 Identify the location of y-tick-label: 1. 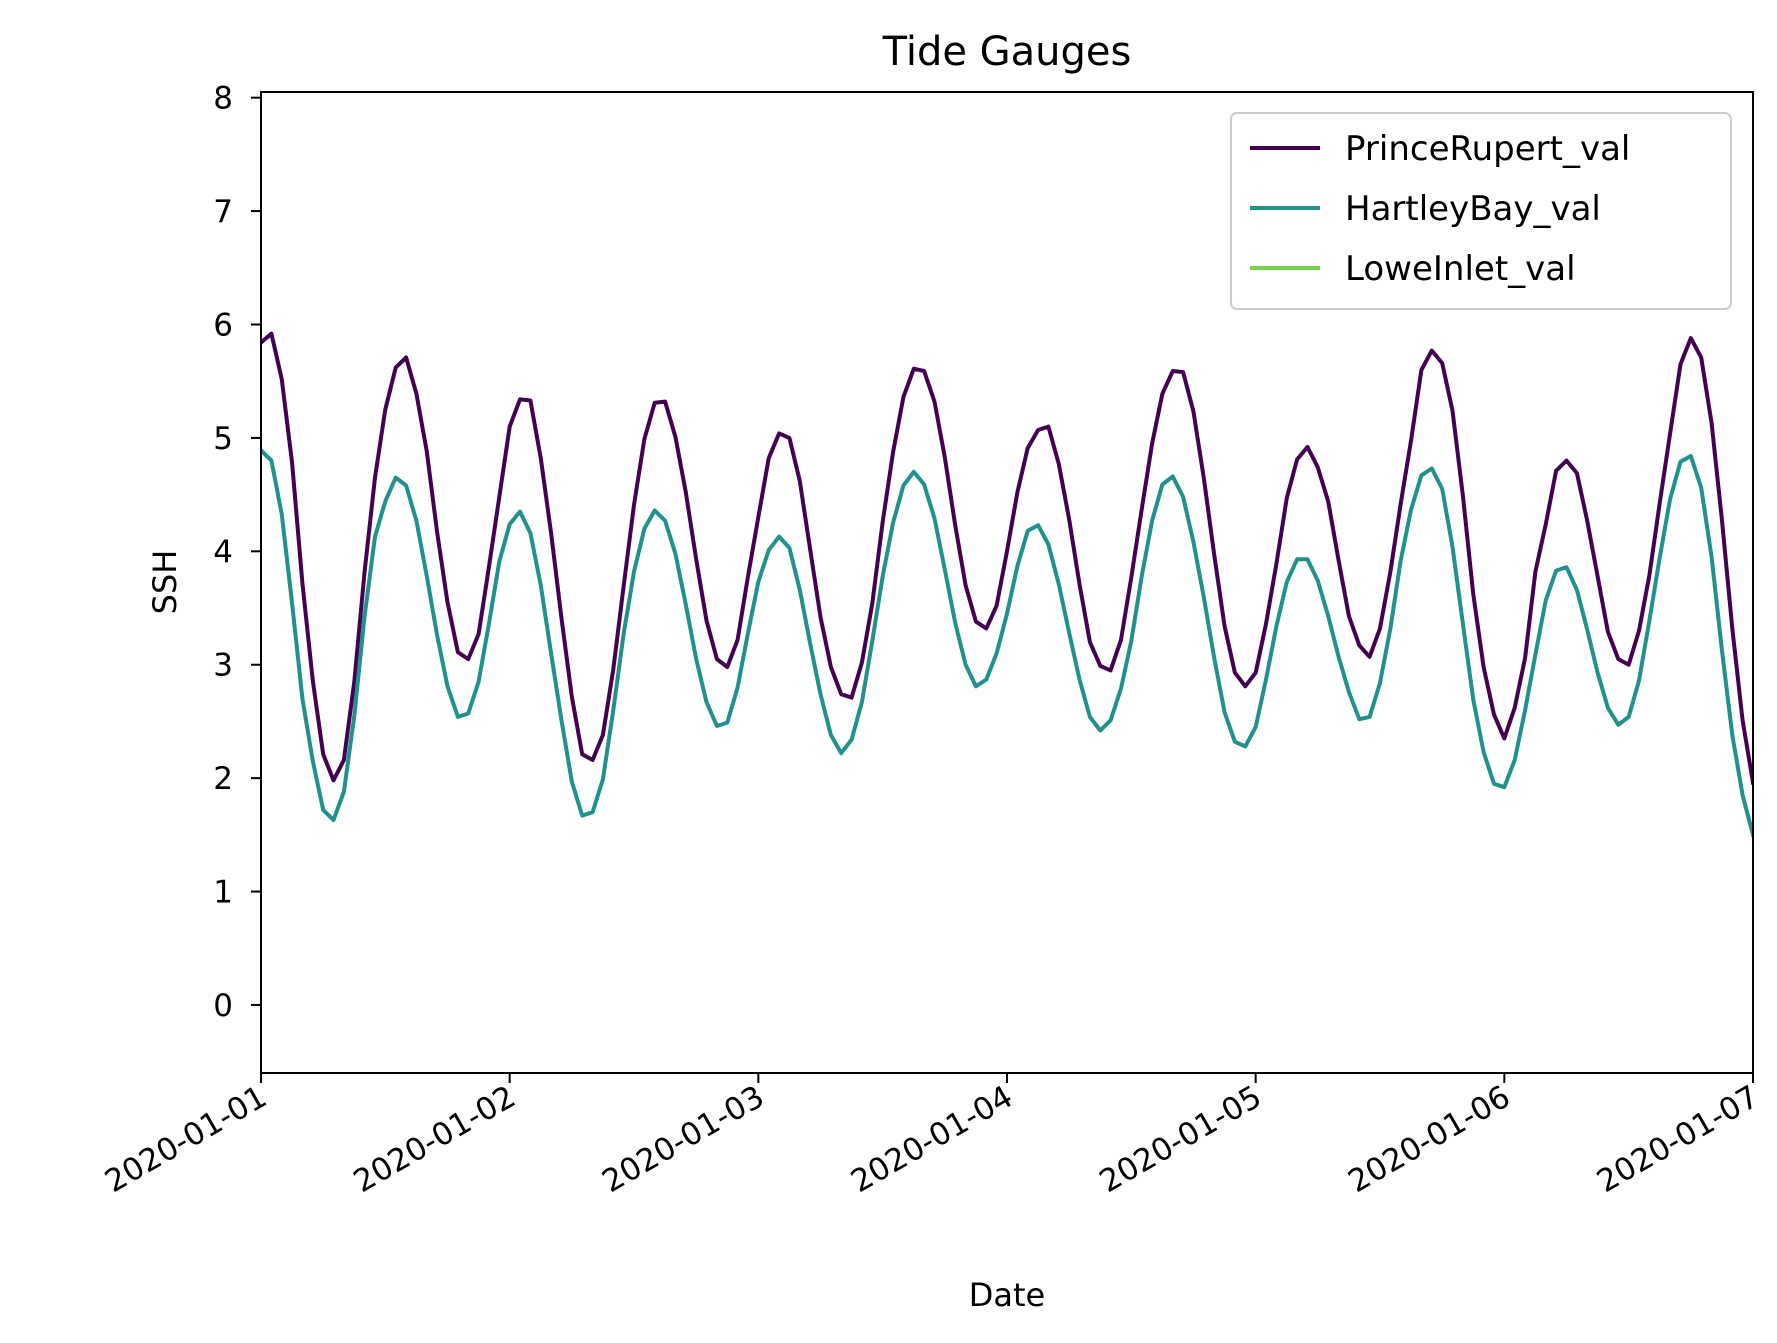
(223, 893).